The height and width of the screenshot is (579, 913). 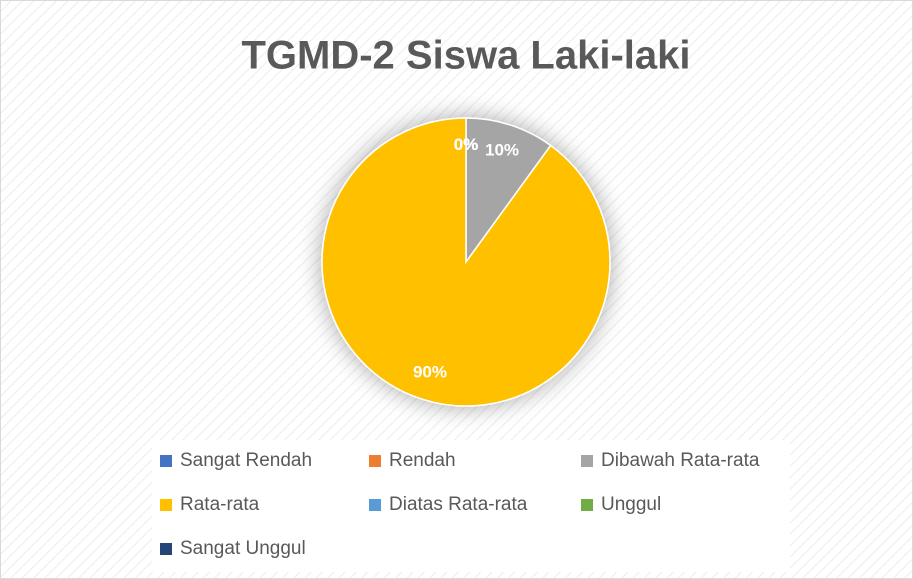 I want to click on legend-label: Unggul, so click(x=631, y=504).